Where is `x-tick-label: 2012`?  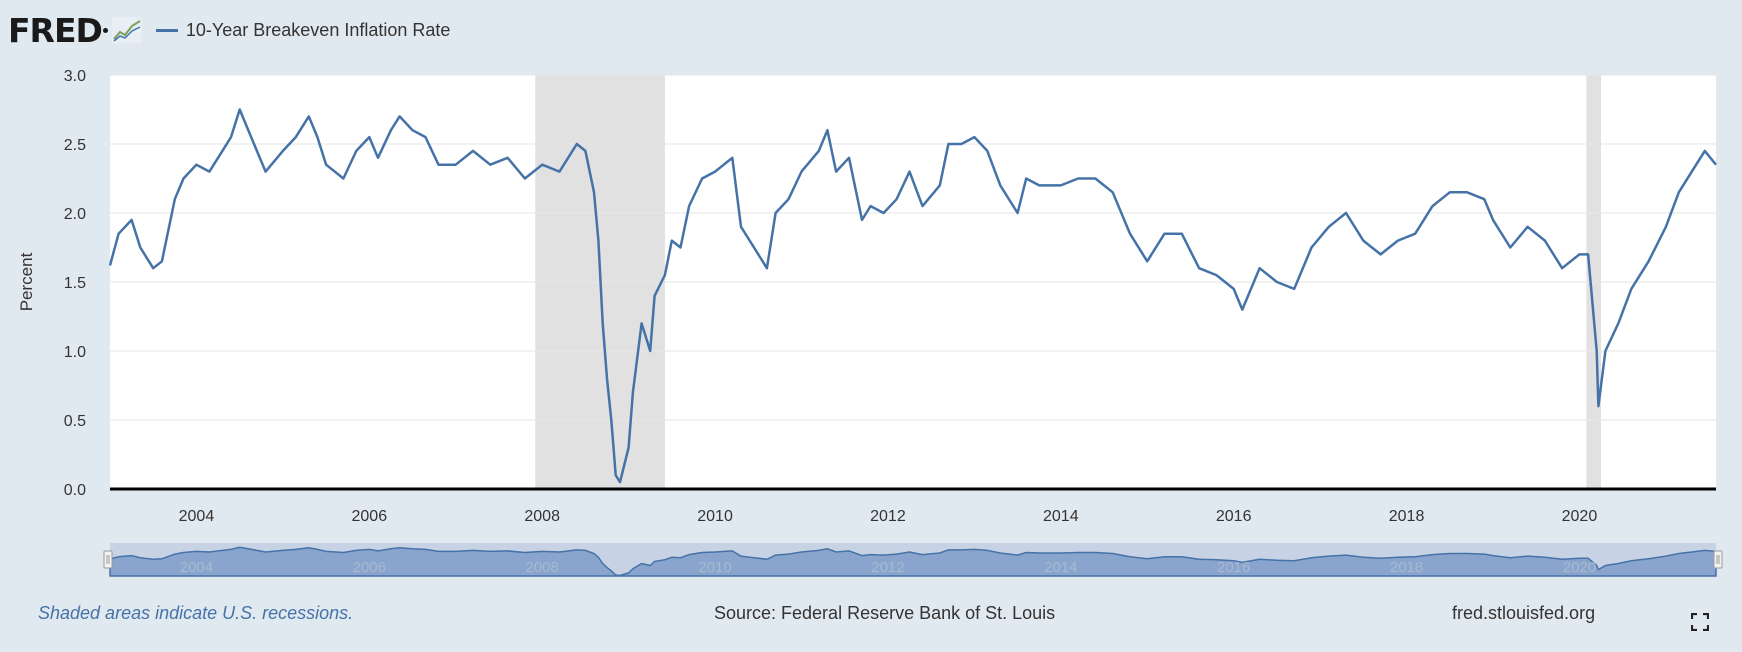
x-tick-label: 2012 is located at coordinates (888, 516).